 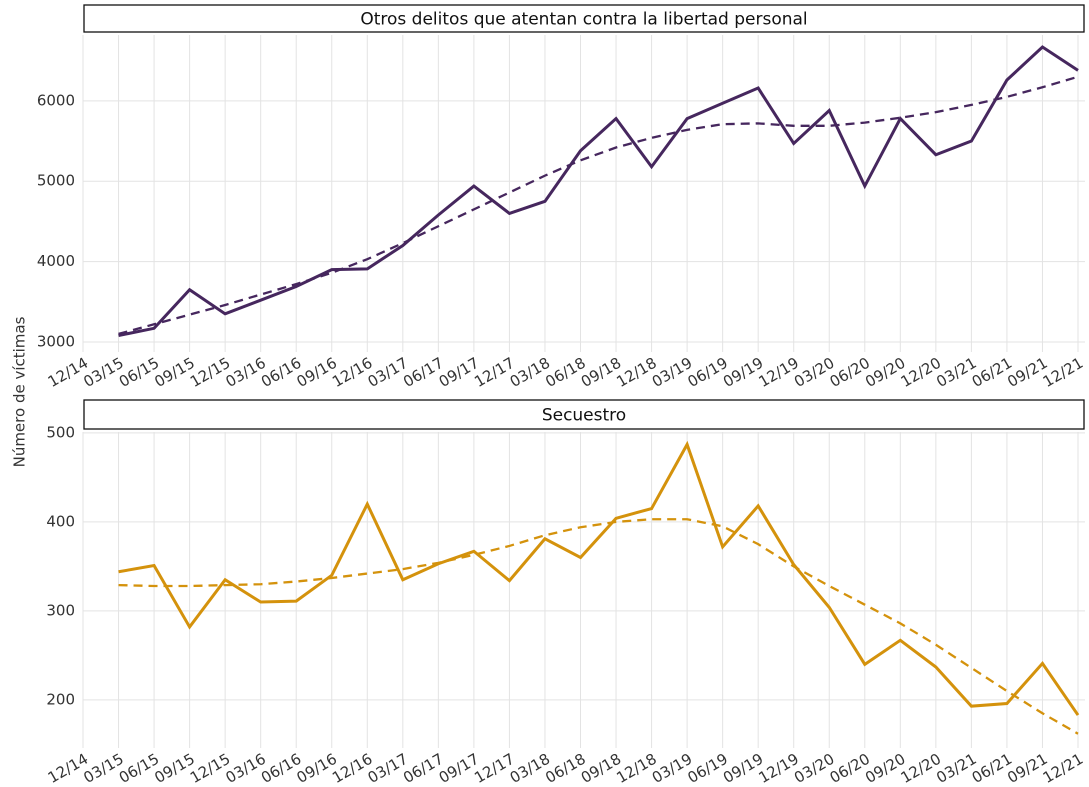 I want to click on y-tick-label: 500, so click(x=60, y=432).